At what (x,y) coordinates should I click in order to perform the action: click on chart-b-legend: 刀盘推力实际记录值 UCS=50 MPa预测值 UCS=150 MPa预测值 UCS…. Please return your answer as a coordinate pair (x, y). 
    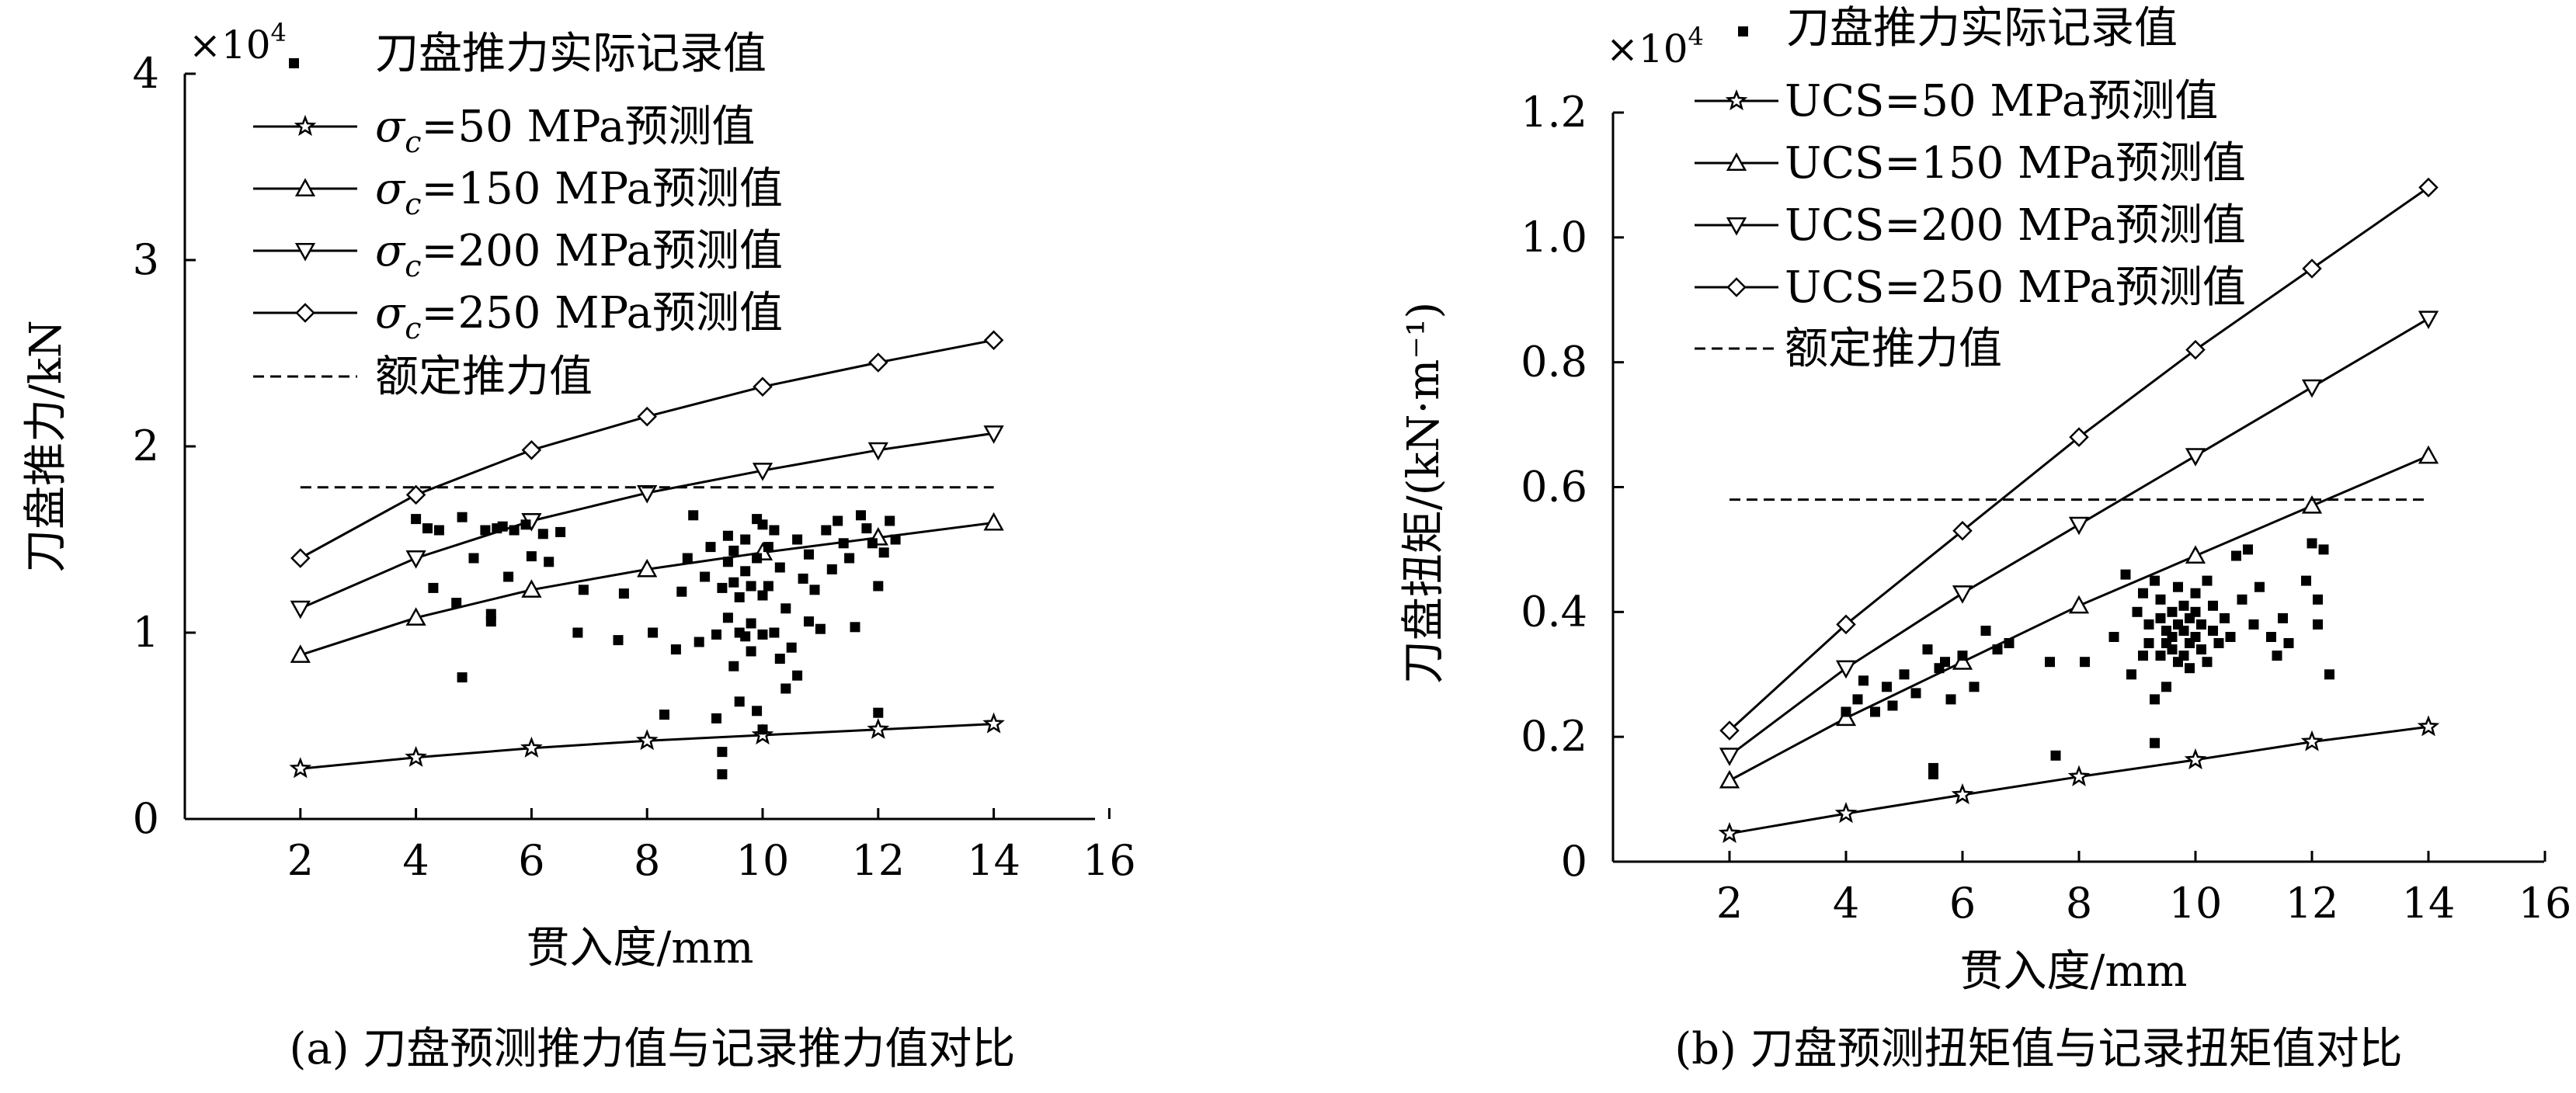
    Looking at the image, I should click on (1970, 188).